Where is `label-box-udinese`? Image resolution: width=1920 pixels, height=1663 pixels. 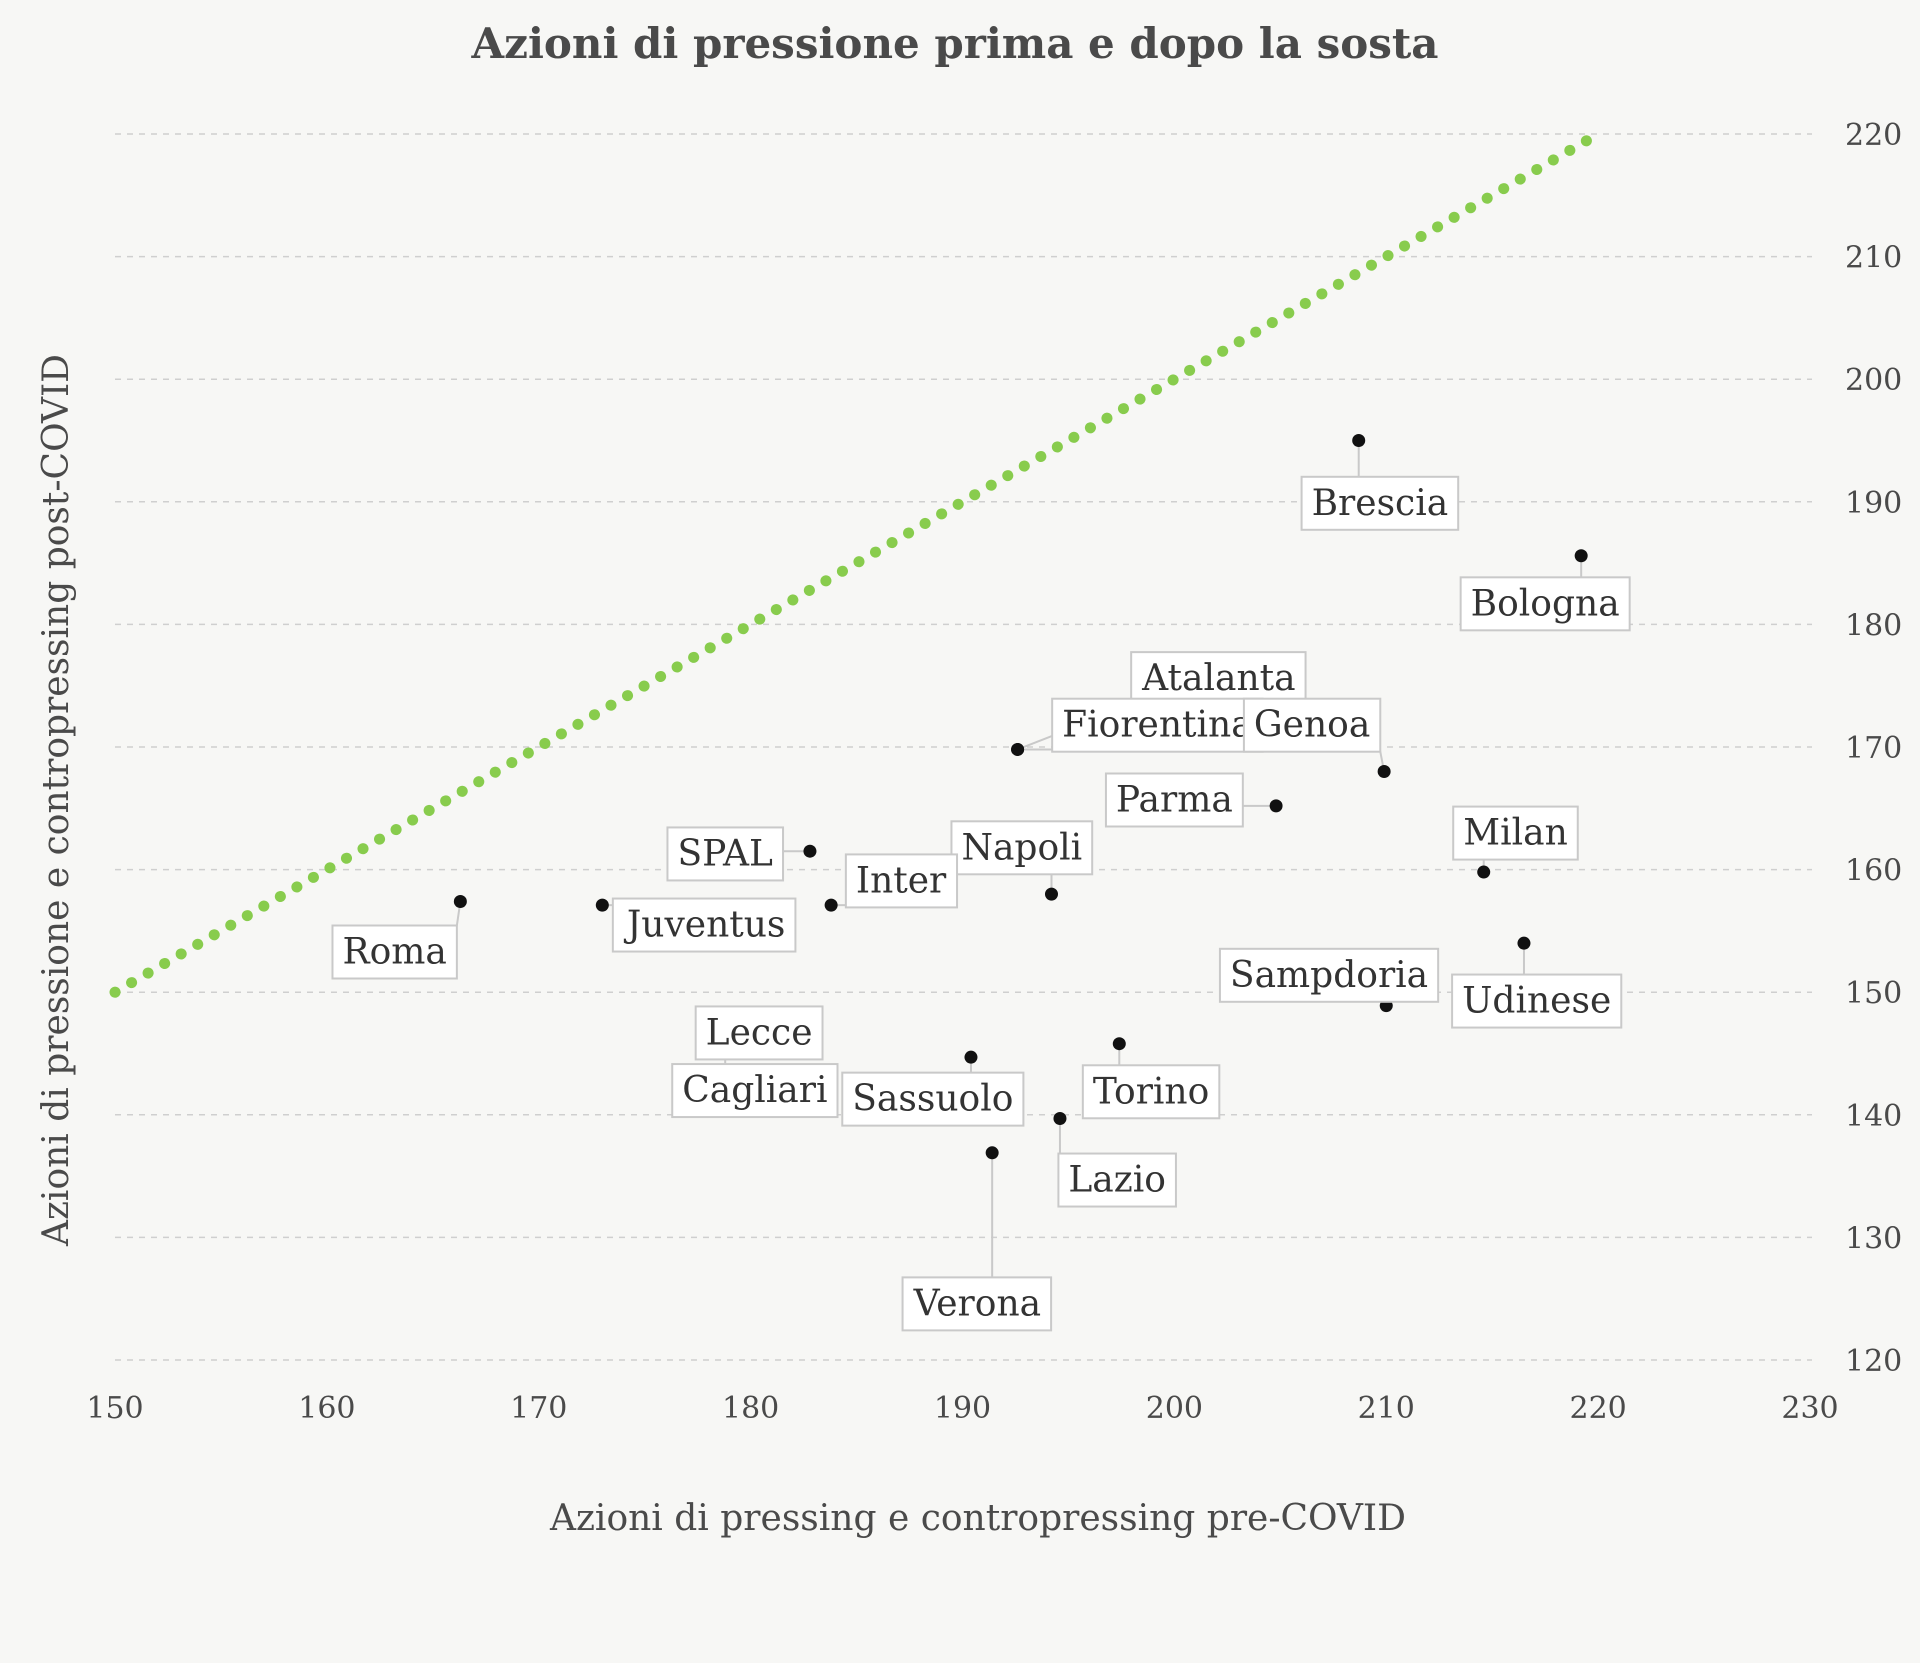
label-box-udinese is located at coordinates (1537, 1001).